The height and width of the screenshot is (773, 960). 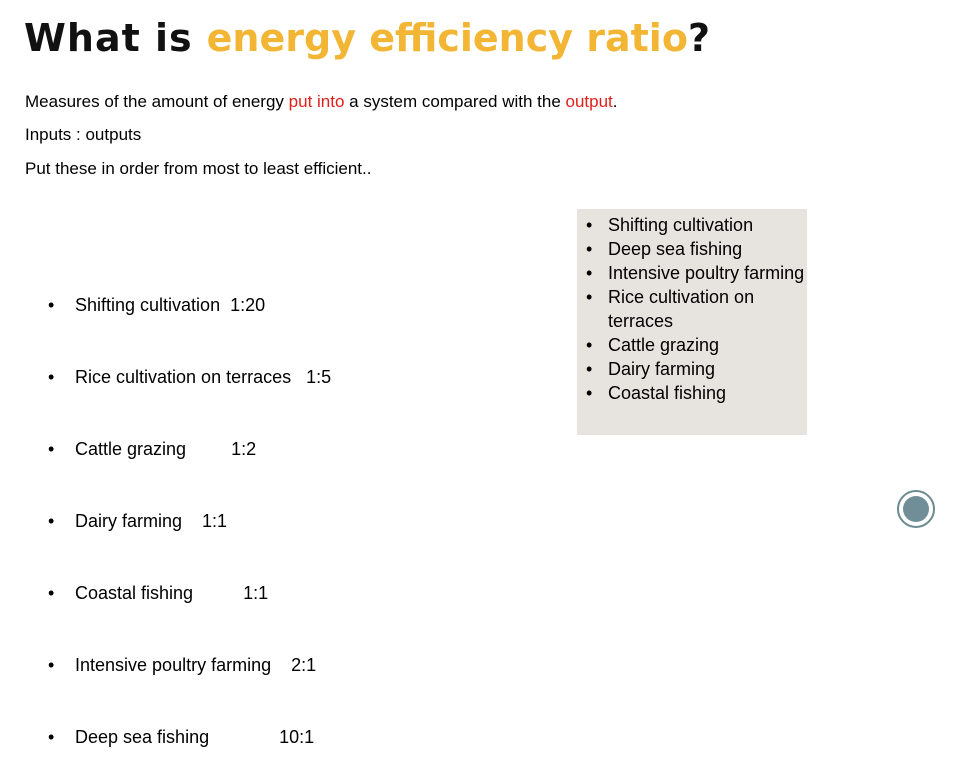 I want to click on list-item: Coastal fishing 1:1, so click(x=189, y=593).